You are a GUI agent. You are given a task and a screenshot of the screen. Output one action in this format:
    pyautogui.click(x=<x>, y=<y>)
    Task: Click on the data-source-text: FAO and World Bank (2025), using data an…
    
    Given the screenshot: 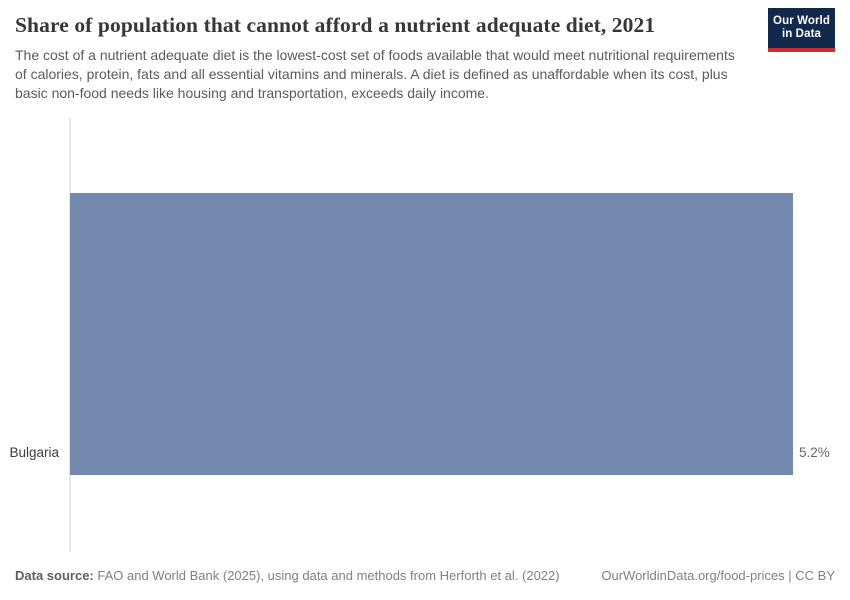 What is the action you would take?
    pyautogui.click(x=328, y=575)
    